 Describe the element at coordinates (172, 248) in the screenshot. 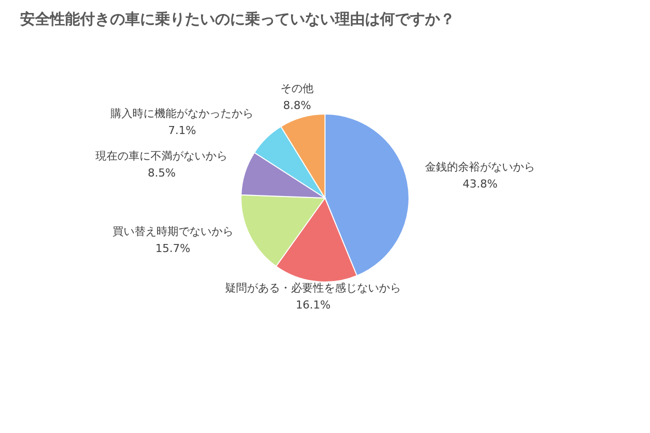

I see `data-label: 15.7%` at that location.